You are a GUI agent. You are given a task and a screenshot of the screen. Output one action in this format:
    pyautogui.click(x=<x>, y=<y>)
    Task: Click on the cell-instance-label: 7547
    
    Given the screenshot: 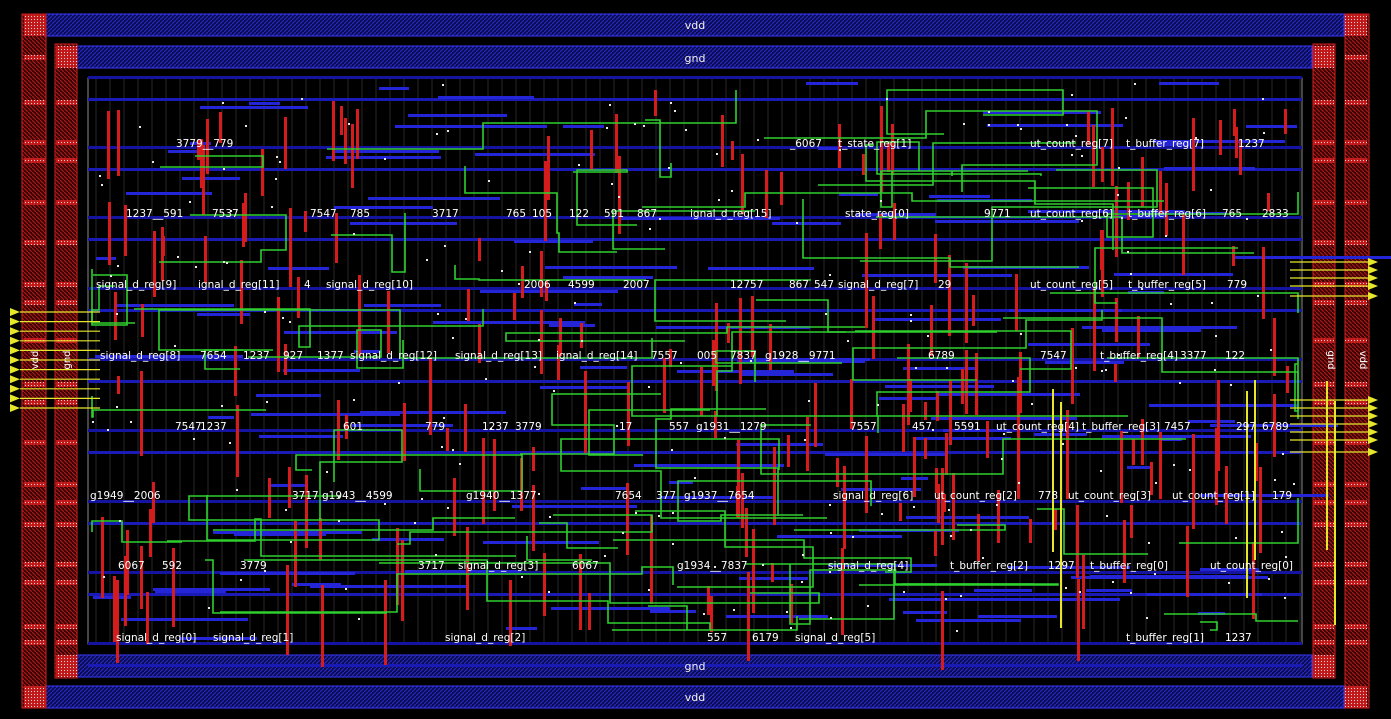 What is the action you would take?
    pyautogui.click(x=188, y=427)
    